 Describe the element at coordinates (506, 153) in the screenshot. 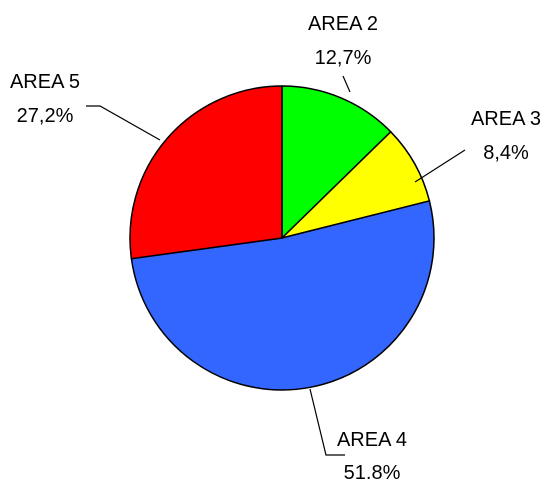

I see `slice-value-area-3: 8,4%` at that location.